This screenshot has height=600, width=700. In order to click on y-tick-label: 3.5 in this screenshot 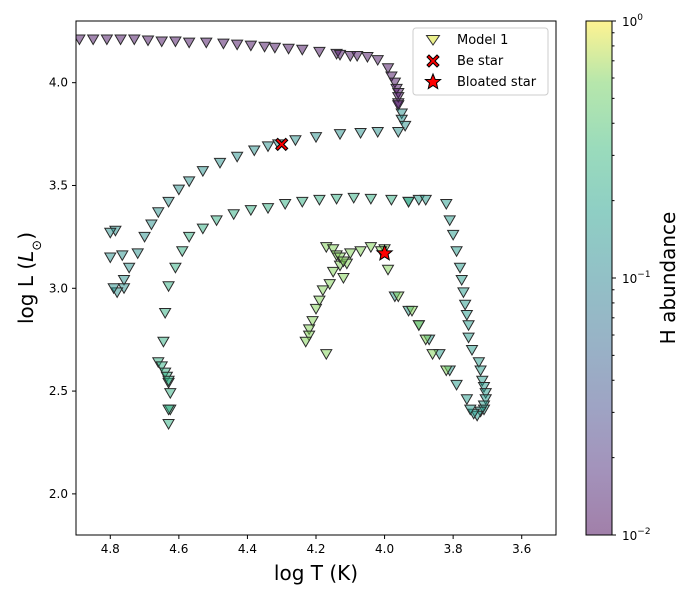, I will do `click(58, 185)`.